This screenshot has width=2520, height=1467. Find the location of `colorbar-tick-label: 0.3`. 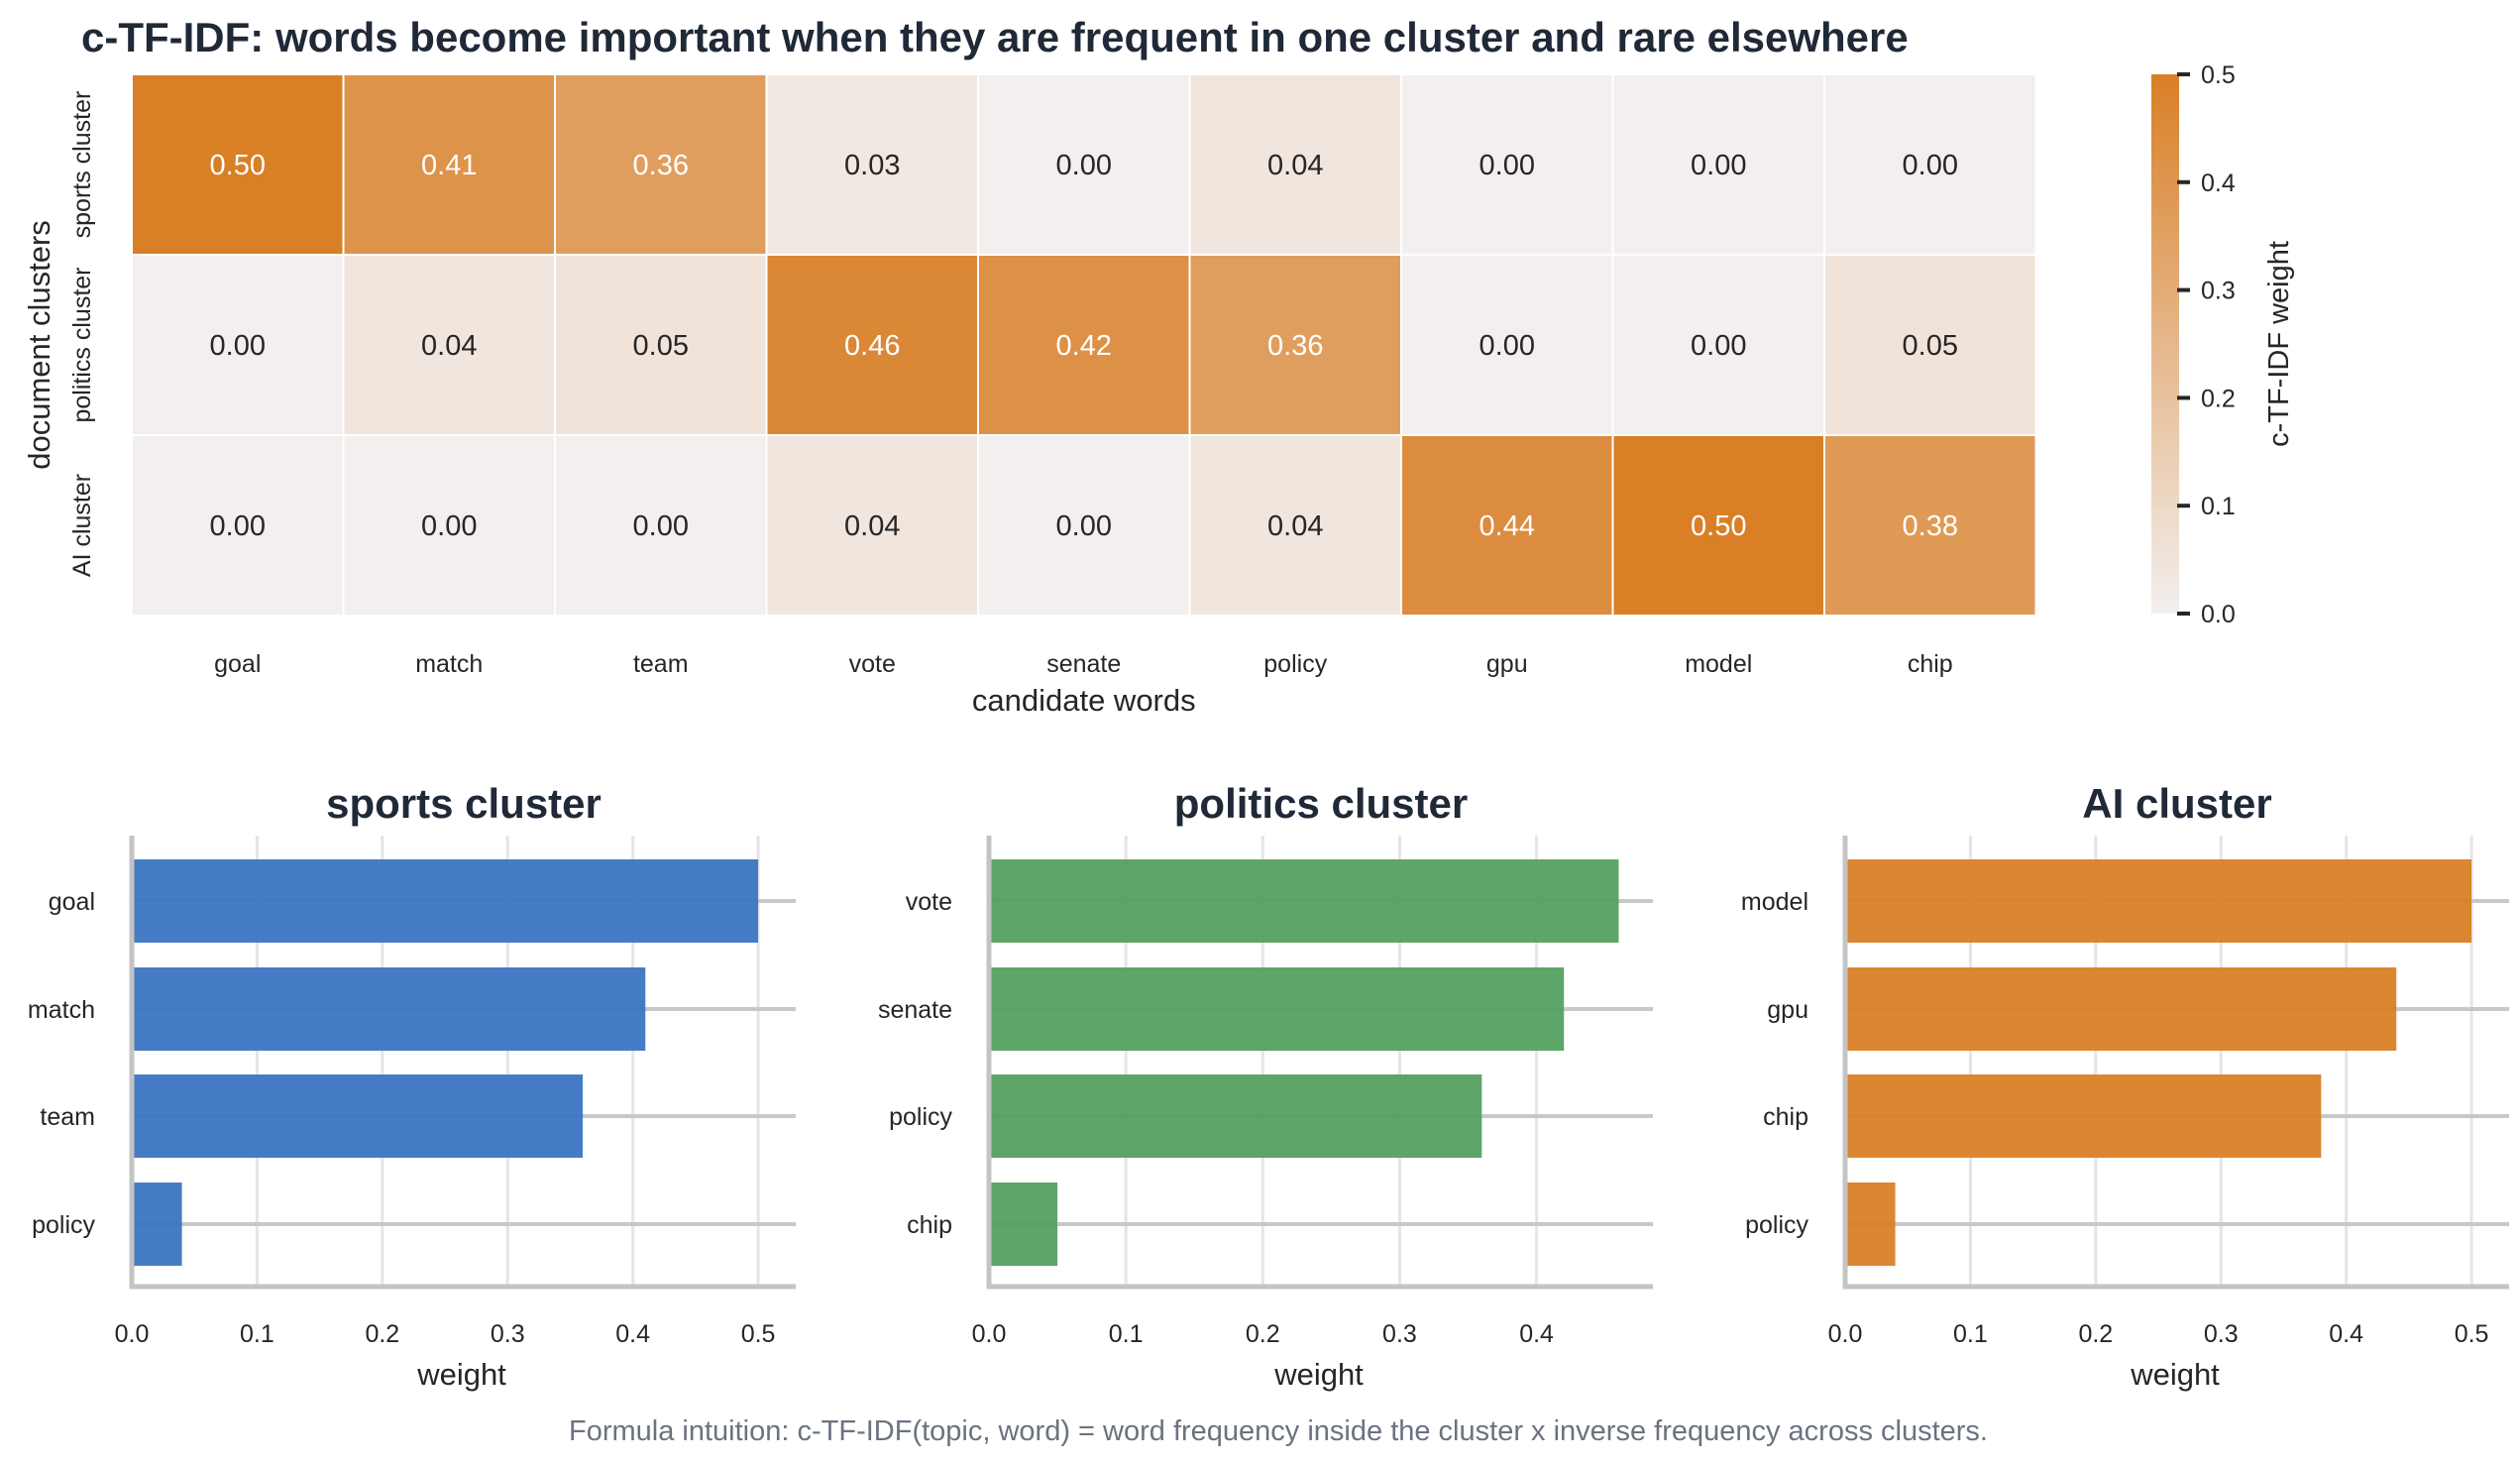

colorbar-tick-label: 0.3 is located at coordinates (2218, 291).